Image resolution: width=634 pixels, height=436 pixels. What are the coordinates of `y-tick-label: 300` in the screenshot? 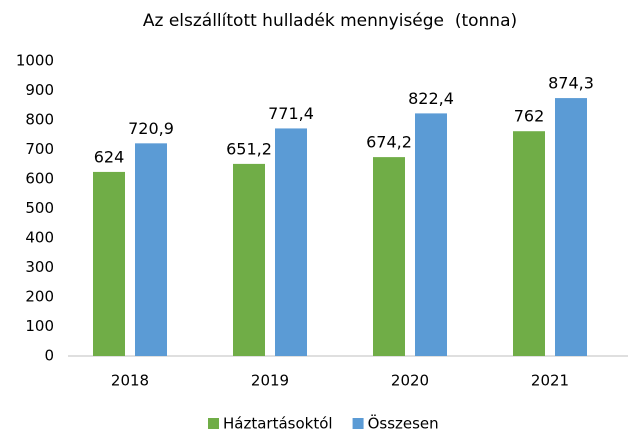 It's located at (39, 267).